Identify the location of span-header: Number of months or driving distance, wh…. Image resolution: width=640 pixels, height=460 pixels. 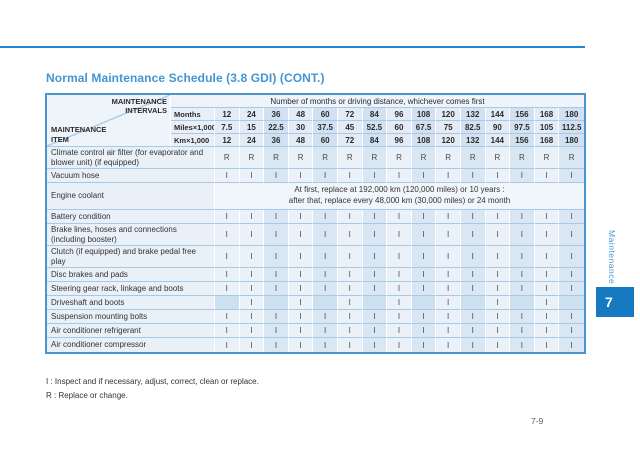
(377, 101).